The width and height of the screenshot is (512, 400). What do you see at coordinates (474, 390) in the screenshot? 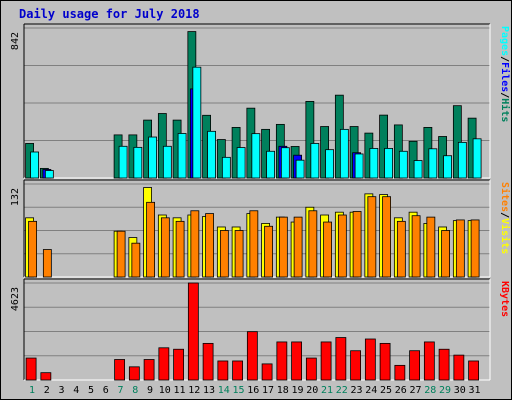
I see `x-label-day-31: 31` at bounding box center [474, 390].